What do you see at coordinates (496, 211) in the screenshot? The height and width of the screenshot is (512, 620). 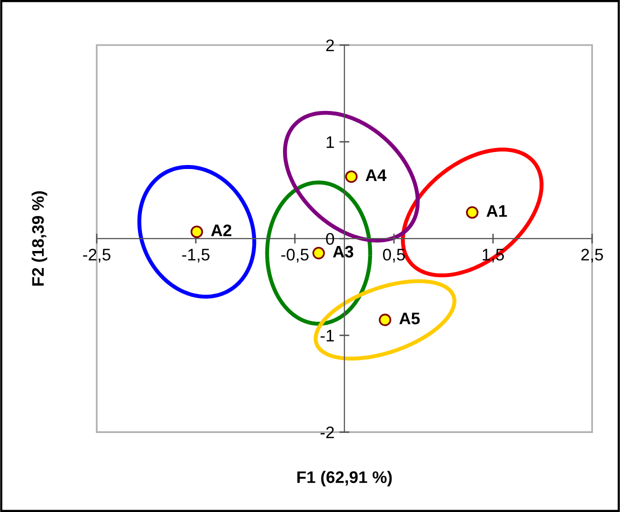 I see `annotation: A1` at bounding box center [496, 211].